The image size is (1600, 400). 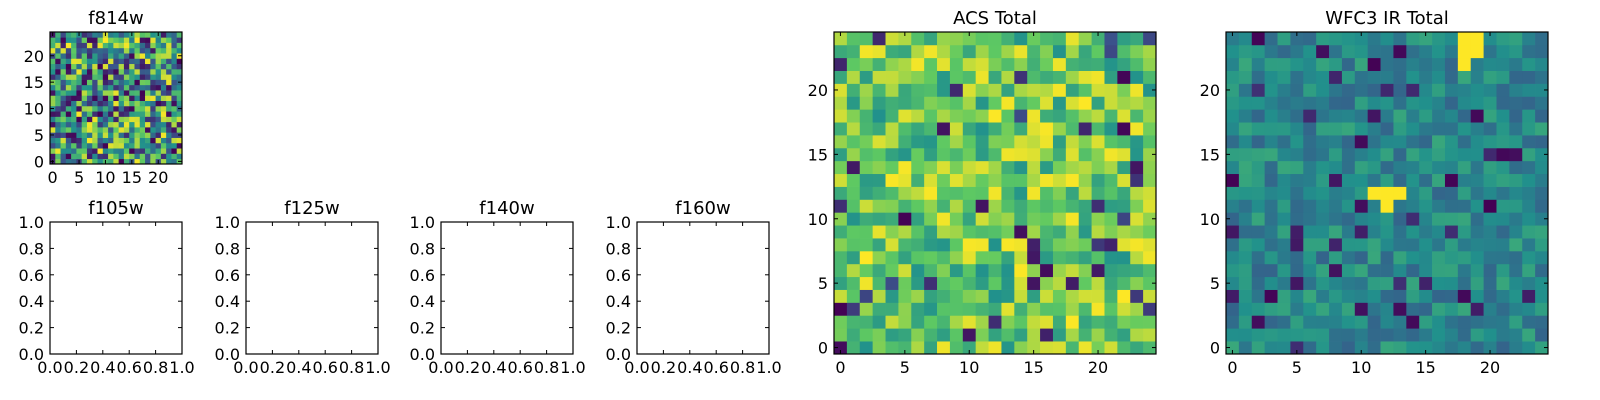 What do you see at coordinates (422, 248) in the screenshot?
I see `y-tick-label: 0.8` at bounding box center [422, 248].